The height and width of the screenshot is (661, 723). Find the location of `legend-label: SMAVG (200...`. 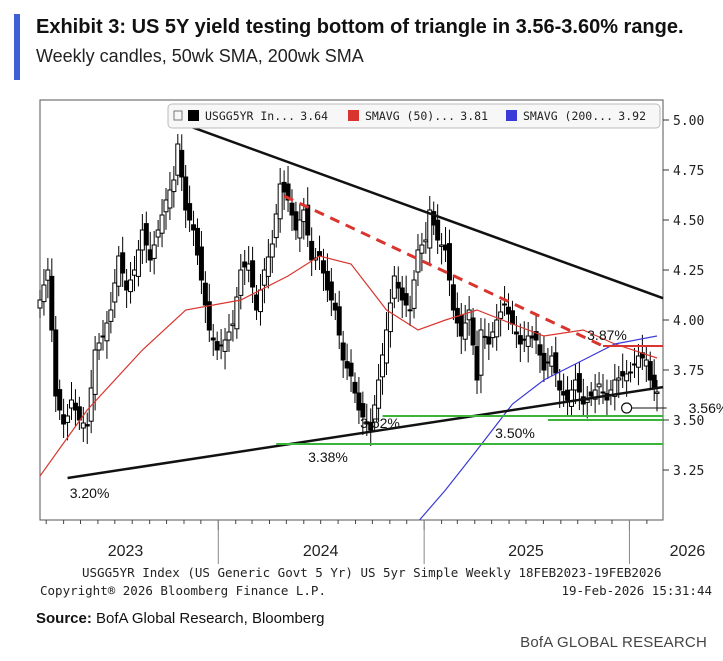

legend-label: SMAVG (200... is located at coordinates (568, 116).